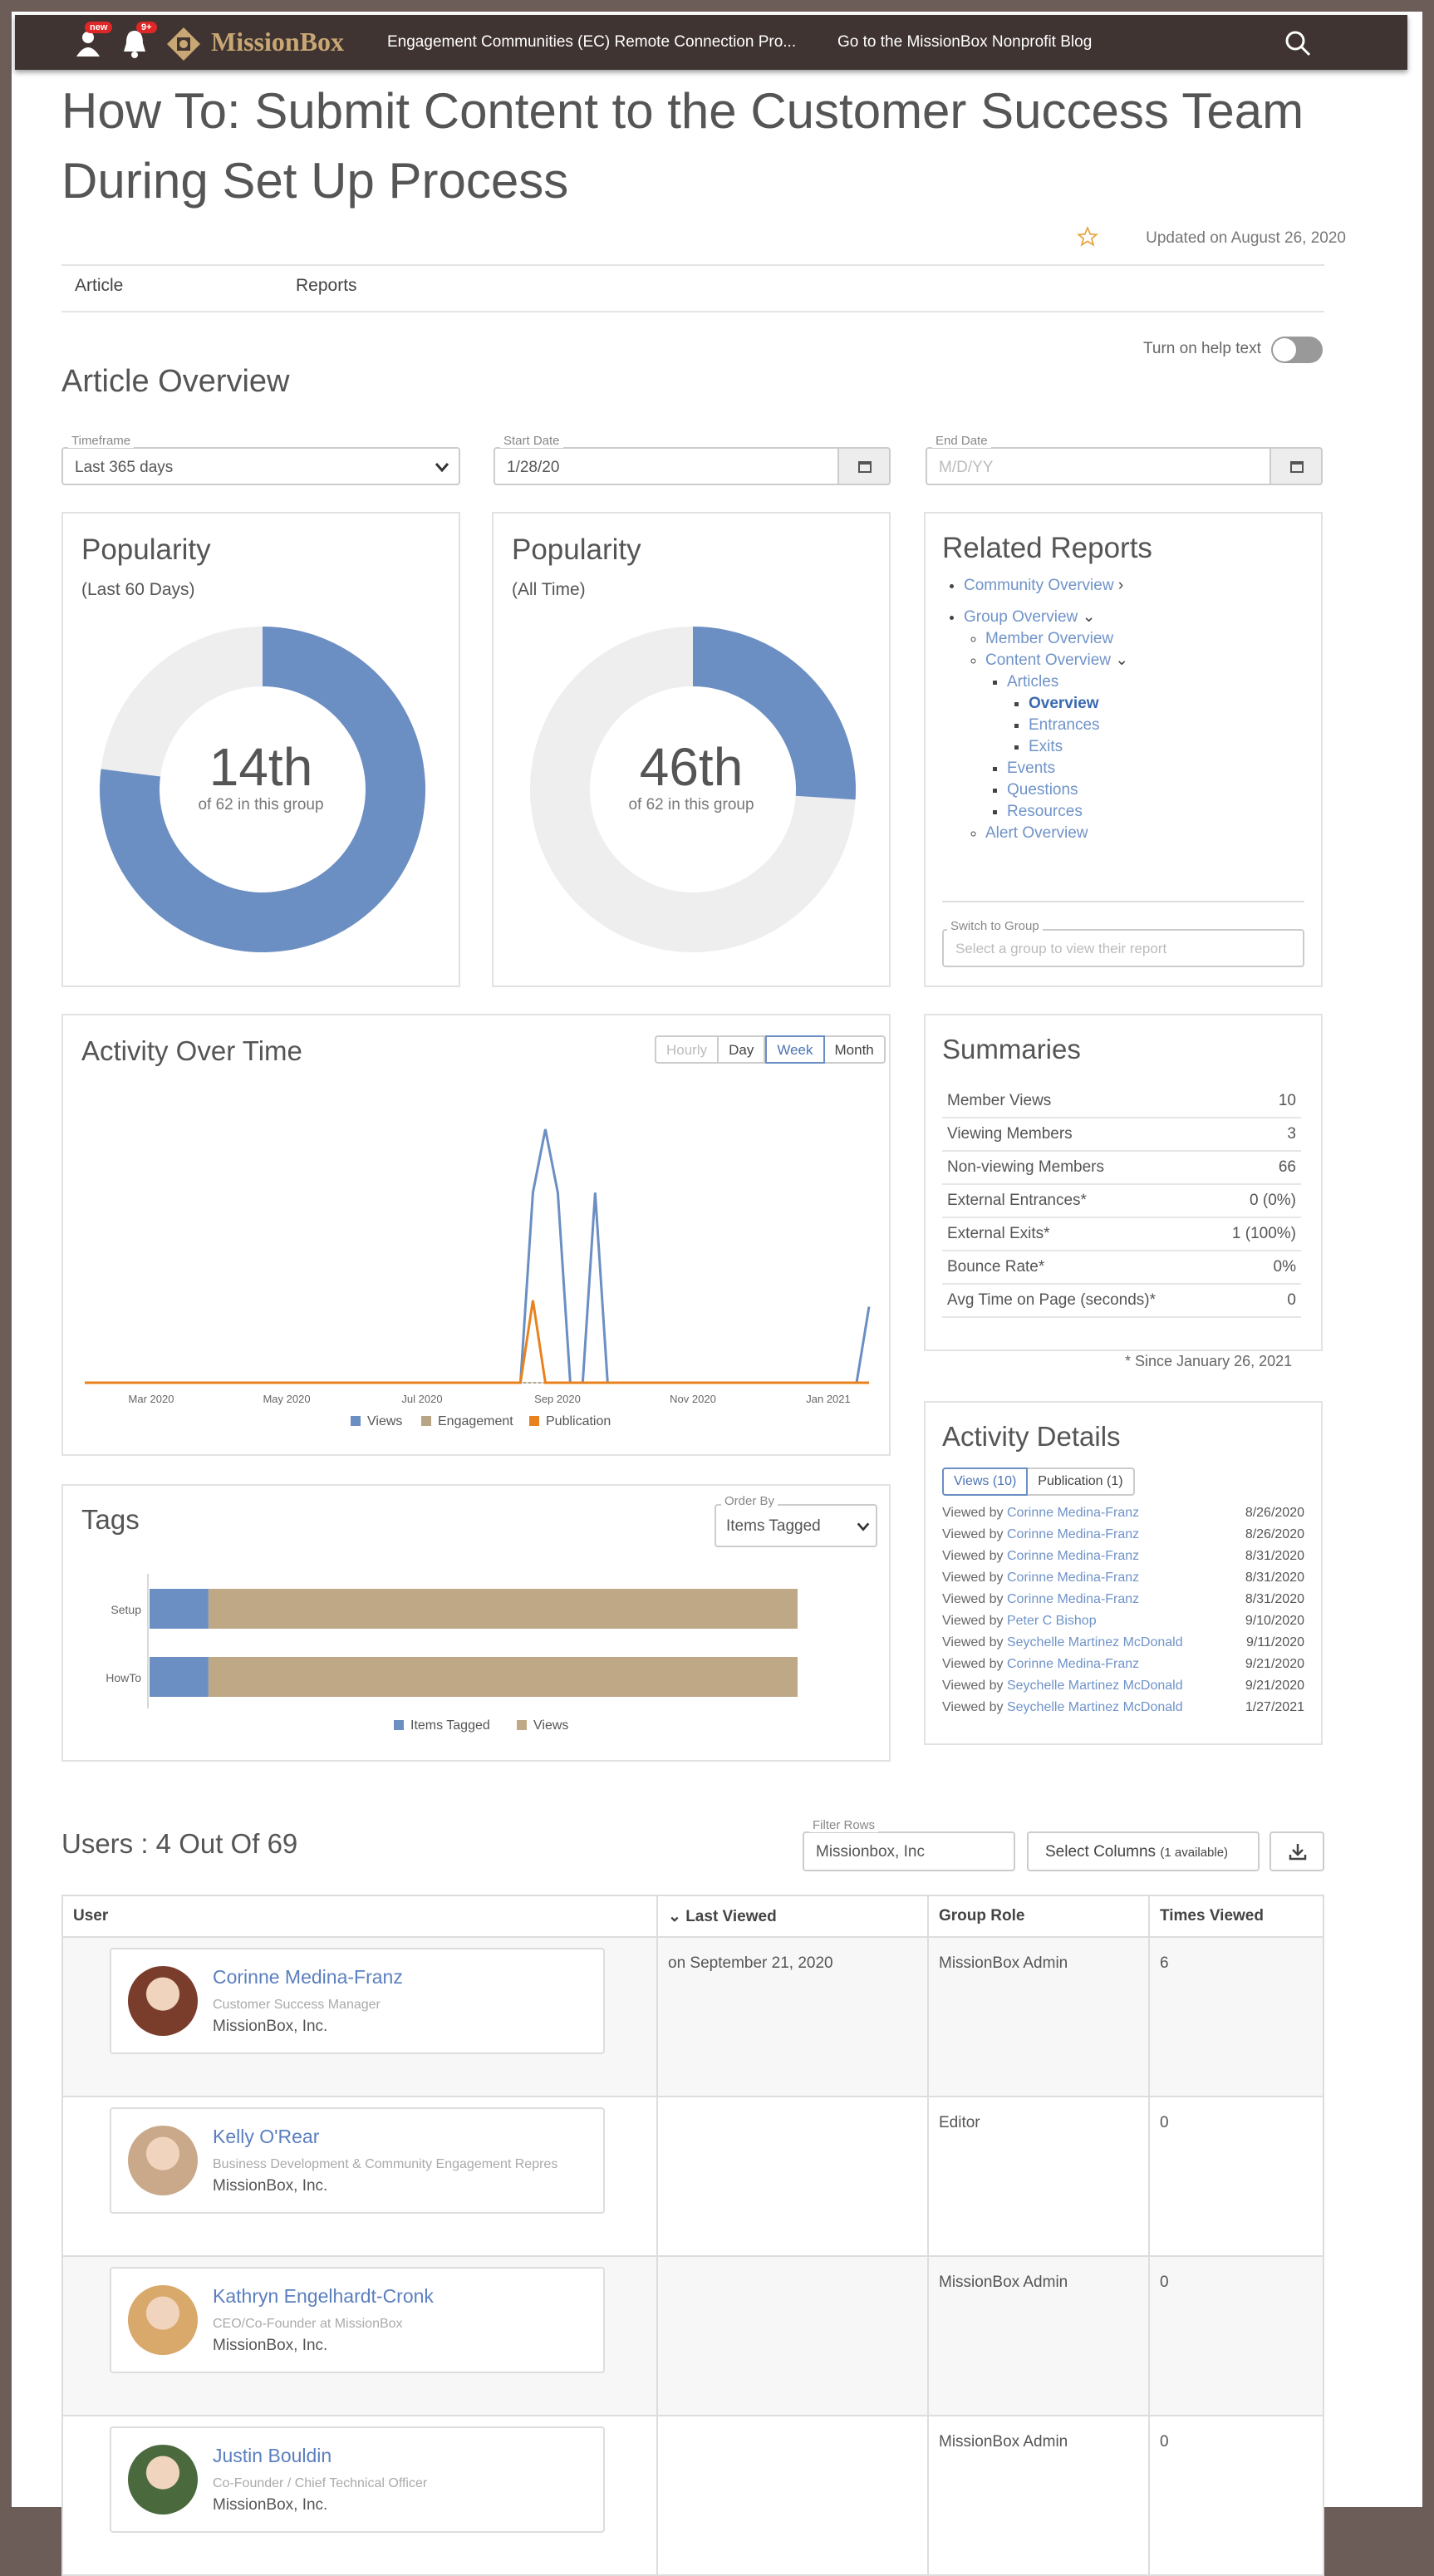 The width and height of the screenshot is (1434, 2576). Describe the element at coordinates (687, 1049) in the screenshot. I see `interval-hourly-button: Hourly` at that location.